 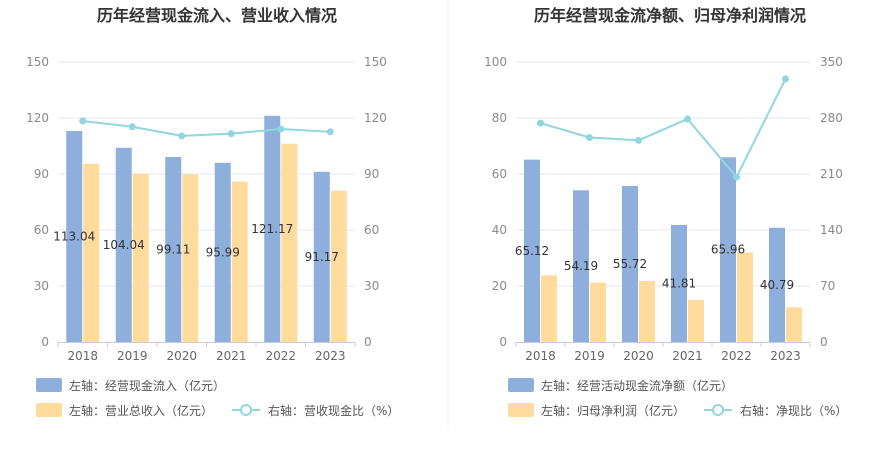 I want to click on bar-data-label: 55.72, so click(x=630, y=264).